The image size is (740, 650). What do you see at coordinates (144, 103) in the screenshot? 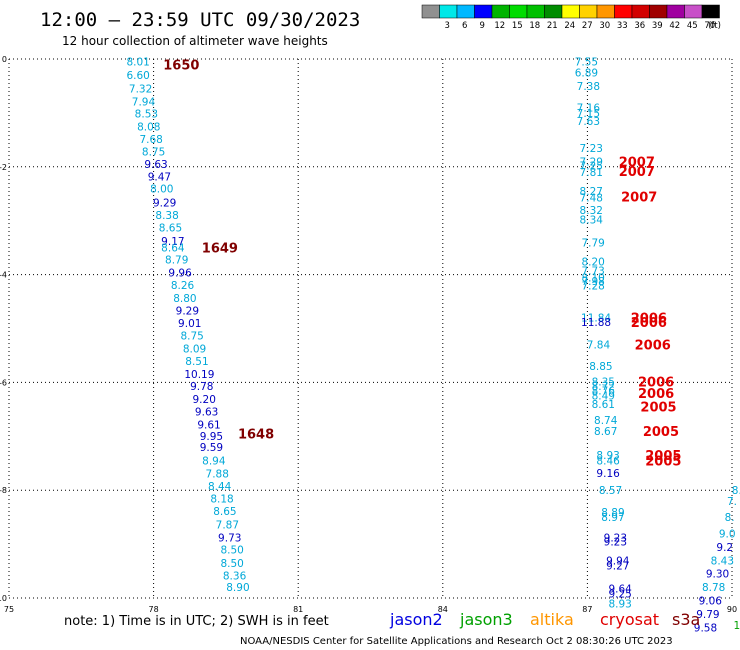
I see `swh-value-label: 7.94` at bounding box center [144, 103].